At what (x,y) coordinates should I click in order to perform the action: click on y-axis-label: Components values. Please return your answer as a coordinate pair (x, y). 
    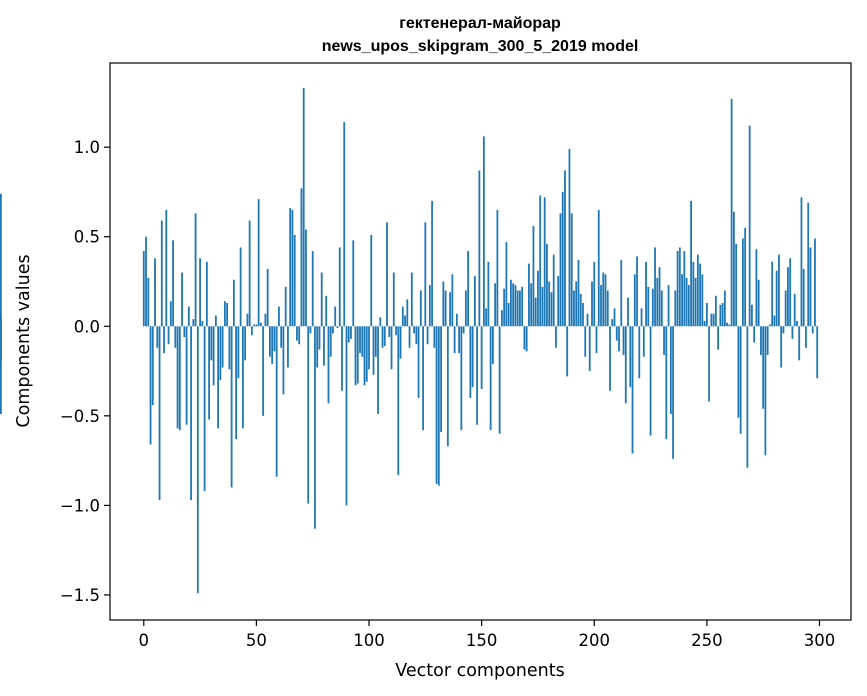
    Looking at the image, I should click on (24, 340).